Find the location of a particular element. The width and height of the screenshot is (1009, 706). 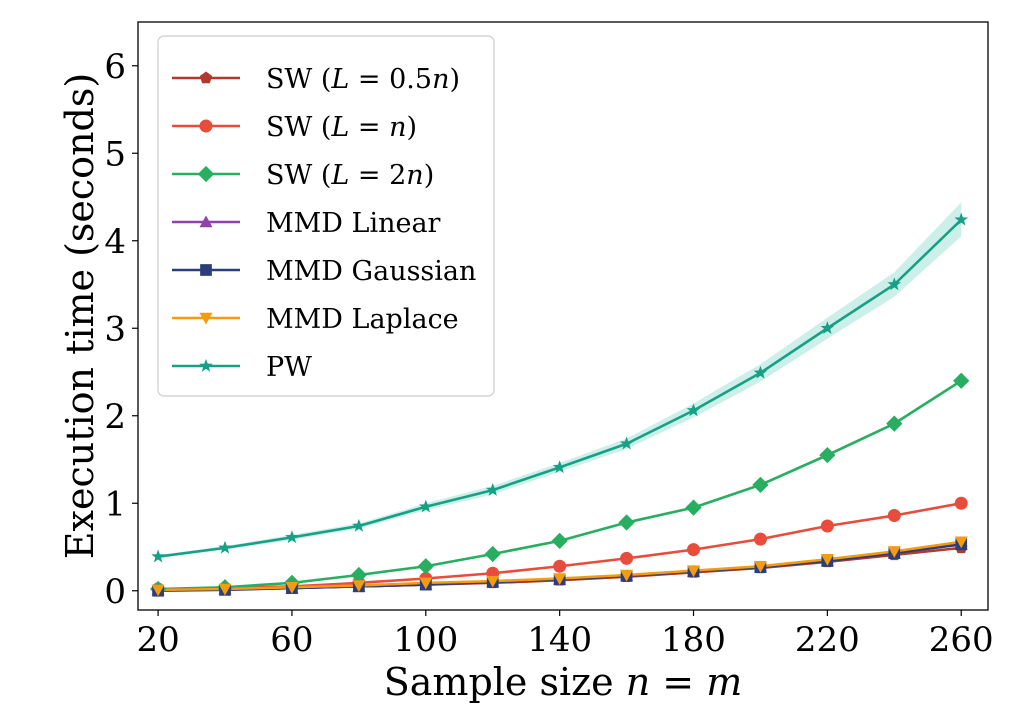

x-tick-label: 100 is located at coordinates (425, 640).